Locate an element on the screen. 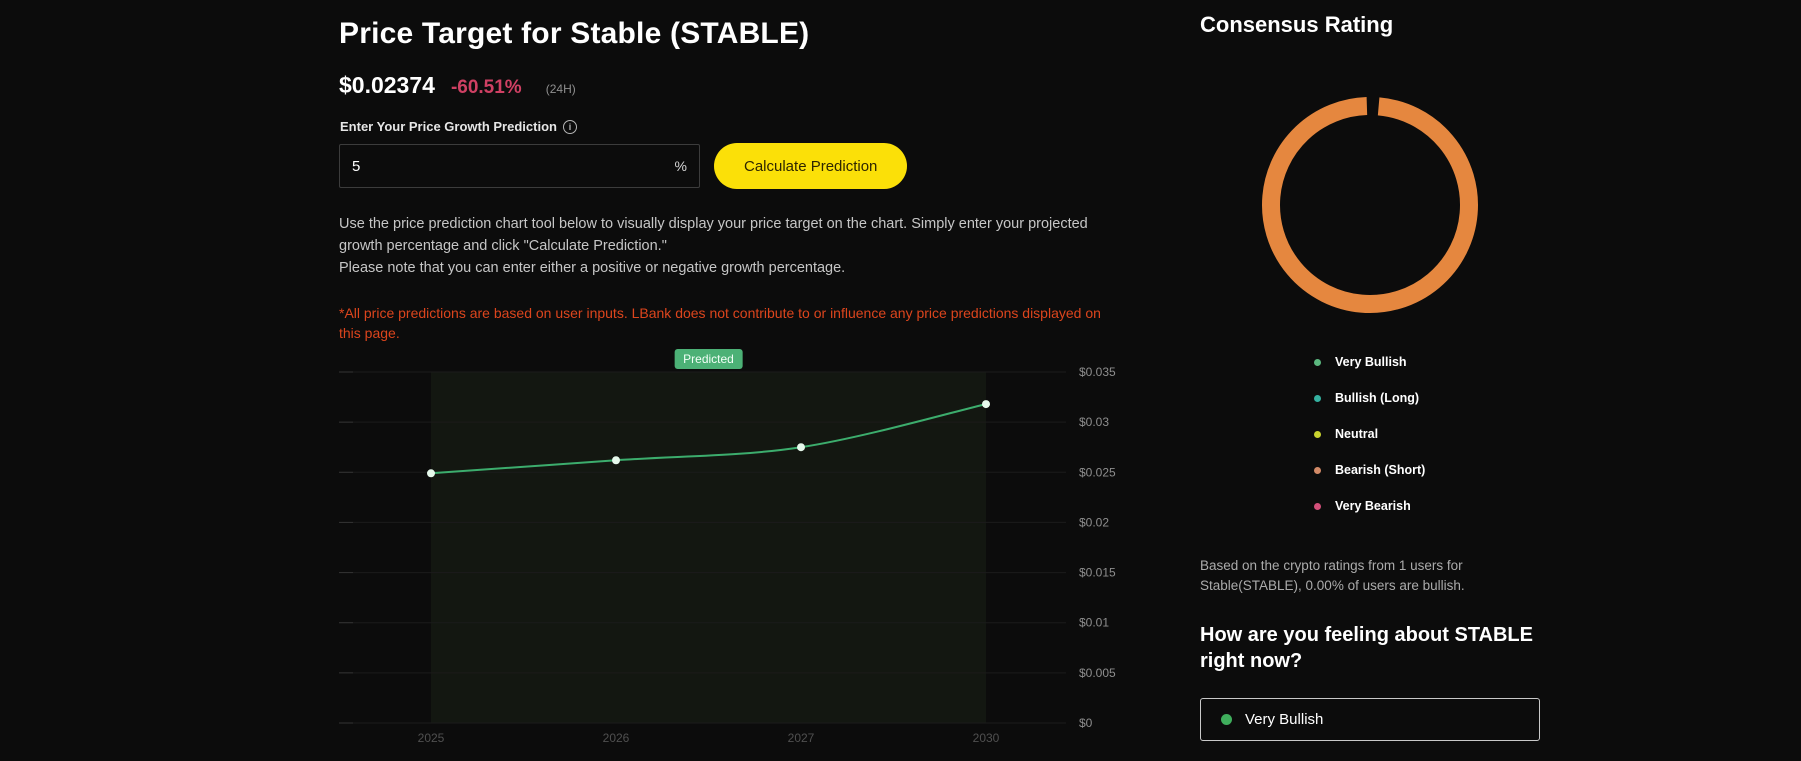 The height and width of the screenshot is (761, 1801). legend-label: Bearish (Short) is located at coordinates (1380, 470).